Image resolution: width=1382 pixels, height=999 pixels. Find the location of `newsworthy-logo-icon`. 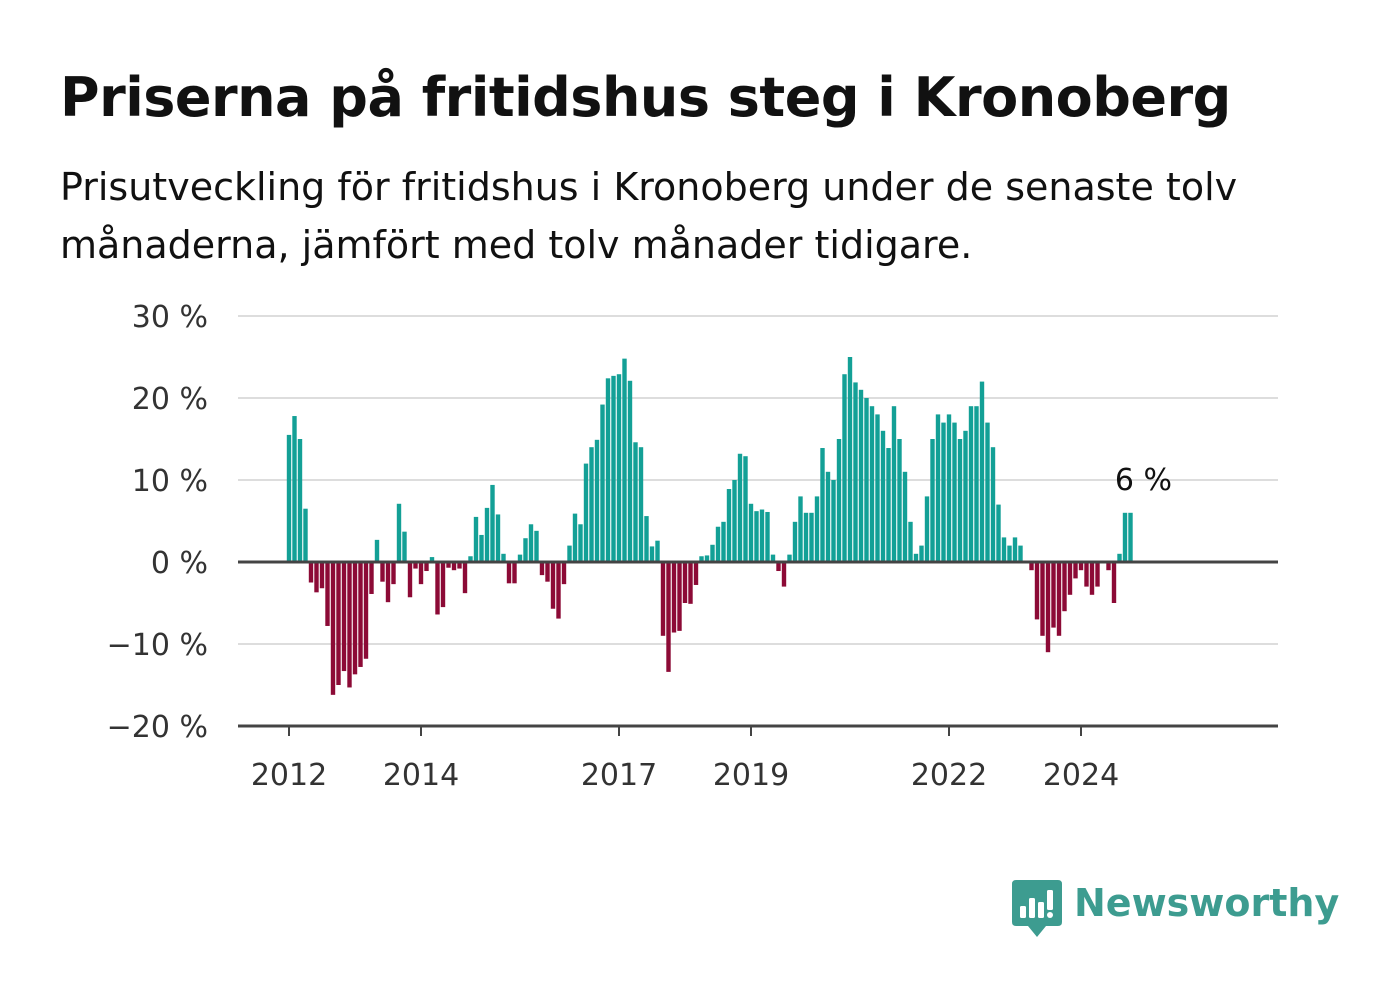

newsworthy-logo-icon is located at coordinates (1037, 908).